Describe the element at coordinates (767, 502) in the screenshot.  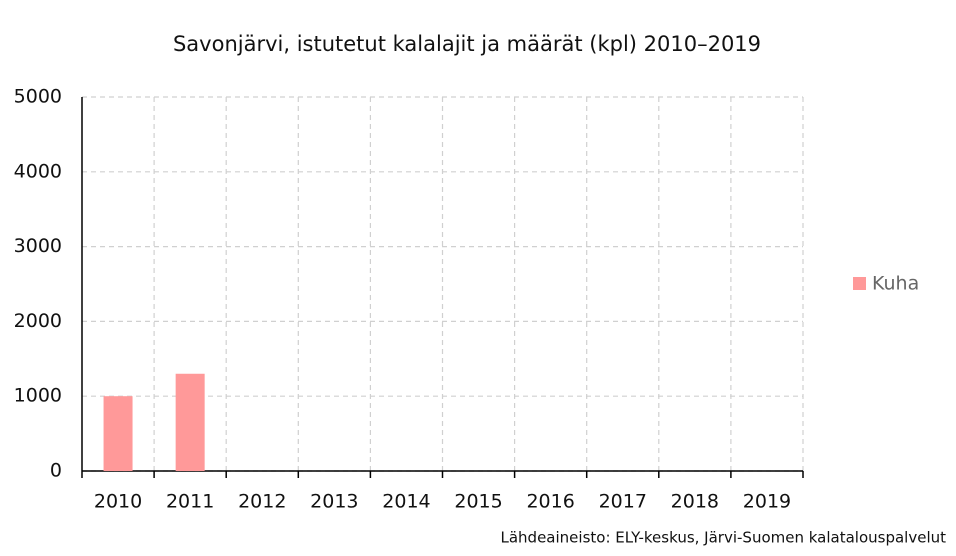
I see `x-tick-label: 2019` at that location.